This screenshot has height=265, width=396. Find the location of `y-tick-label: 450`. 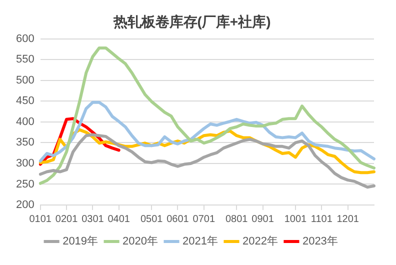

y-tick-label: 450 is located at coordinates (25, 101).